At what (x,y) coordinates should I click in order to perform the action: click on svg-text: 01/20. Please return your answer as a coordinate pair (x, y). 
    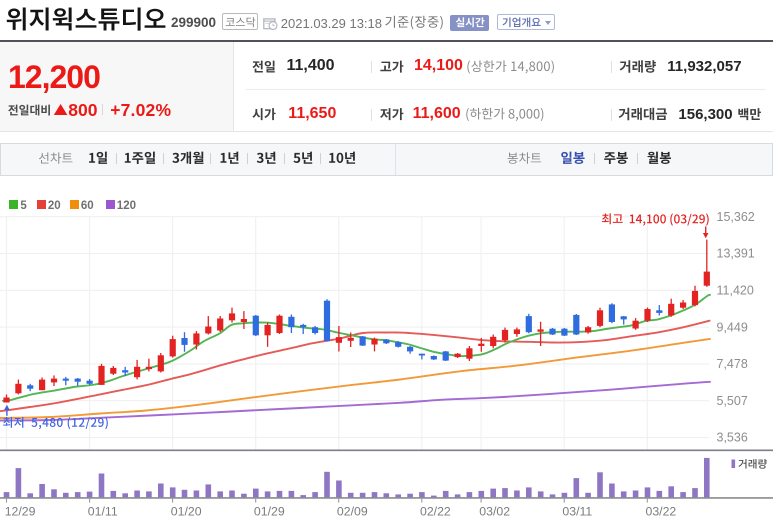
    Looking at the image, I should click on (186, 512).